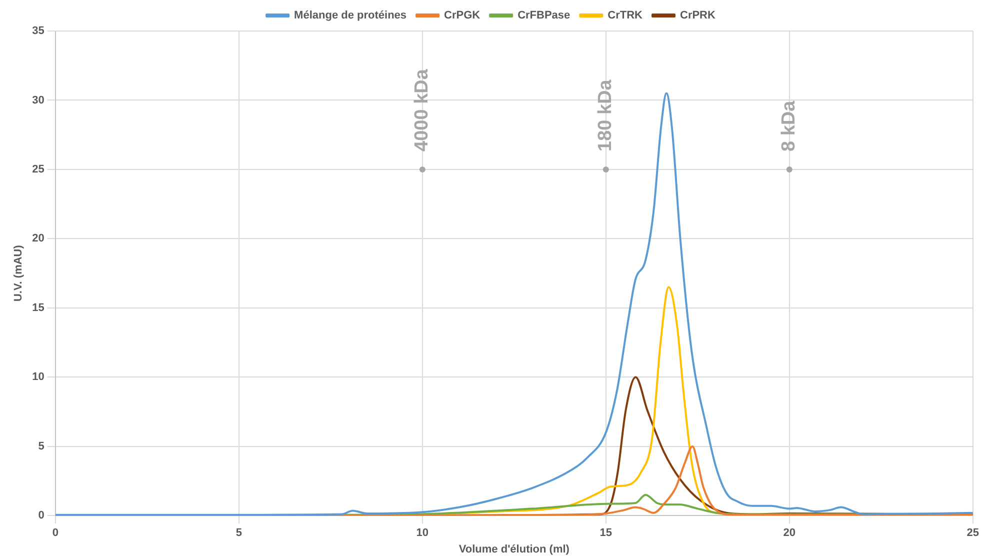  Describe the element at coordinates (38, 169) in the screenshot. I see `y-tick-label: 25` at that location.